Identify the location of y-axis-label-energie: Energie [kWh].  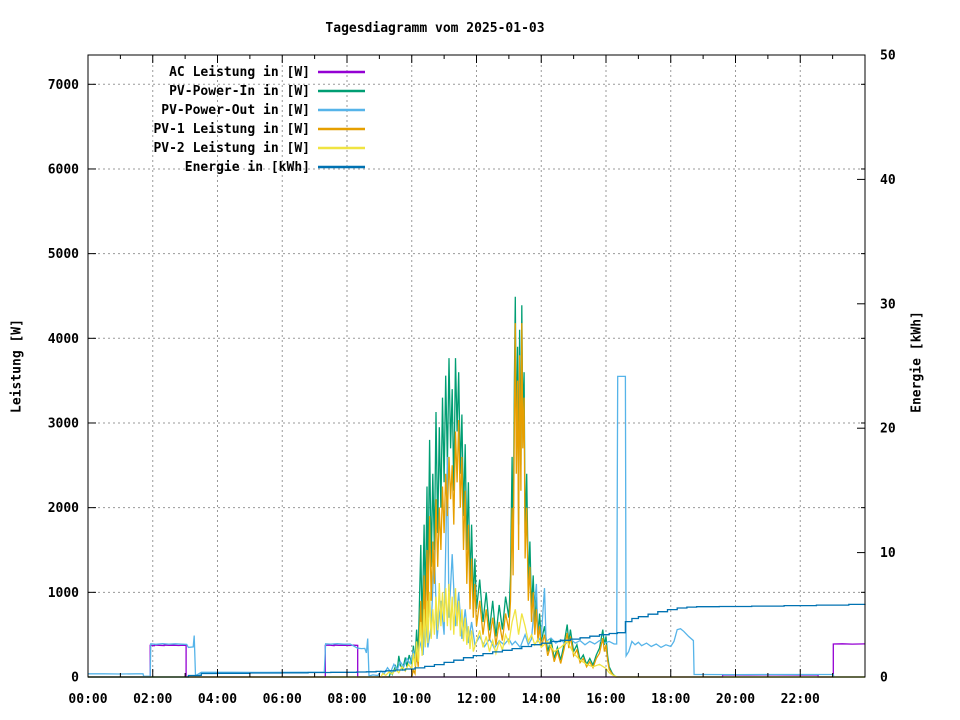
(917, 362).